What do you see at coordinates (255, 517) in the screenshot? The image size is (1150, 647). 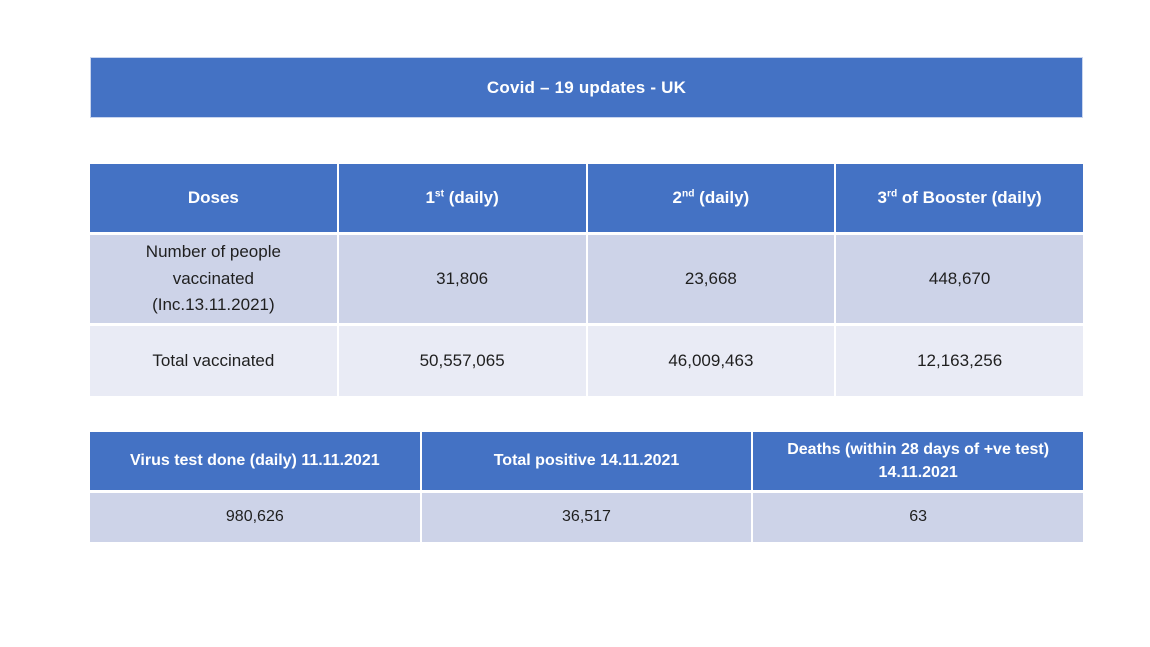 I see `summary-value-tests: 980,626` at bounding box center [255, 517].